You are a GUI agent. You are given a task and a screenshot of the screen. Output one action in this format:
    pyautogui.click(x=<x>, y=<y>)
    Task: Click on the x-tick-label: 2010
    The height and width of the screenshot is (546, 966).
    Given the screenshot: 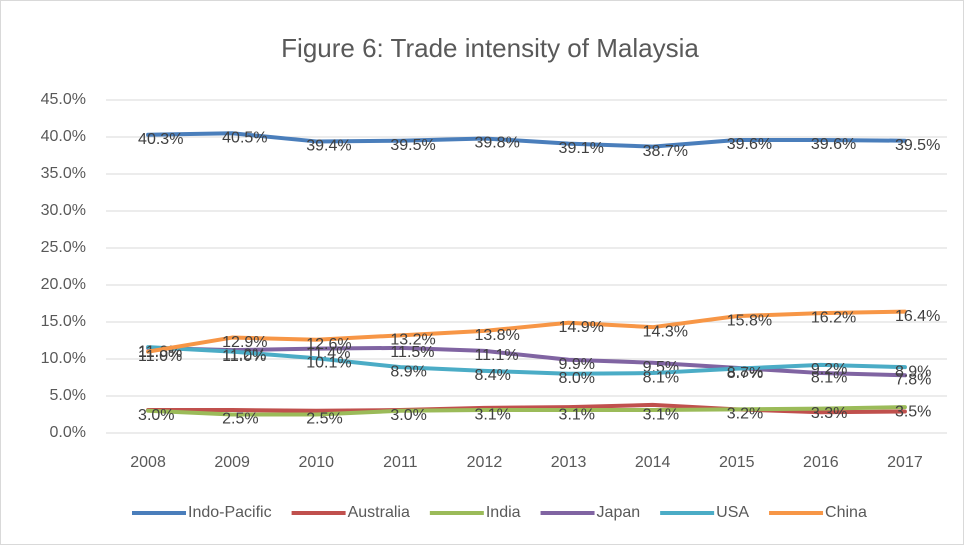 What is the action you would take?
    pyautogui.click(x=316, y=462)
    